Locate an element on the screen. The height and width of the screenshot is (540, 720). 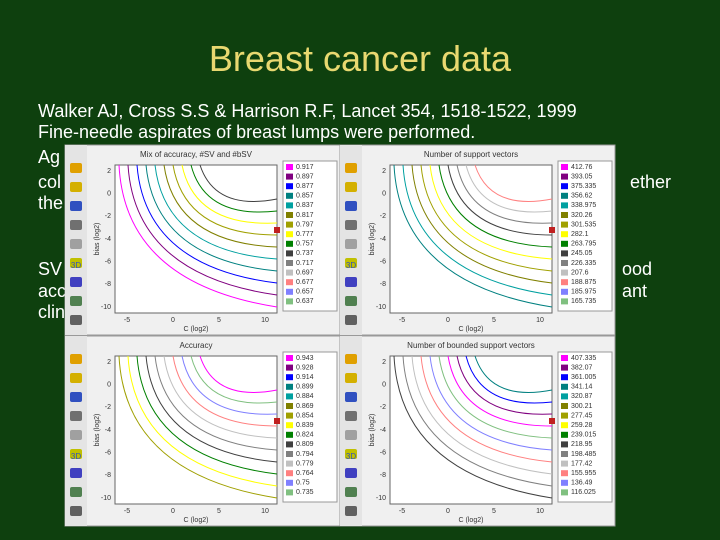
legend-label: 185.975 is located at coordinates (583, 292).